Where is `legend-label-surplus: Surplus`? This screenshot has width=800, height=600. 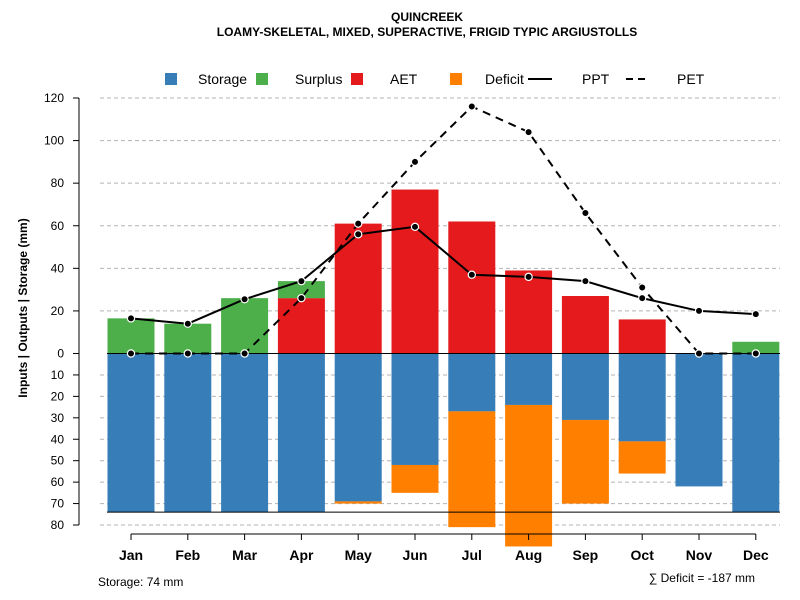
legend-label-surplus: Surplus is located at coordinates (318, 79).